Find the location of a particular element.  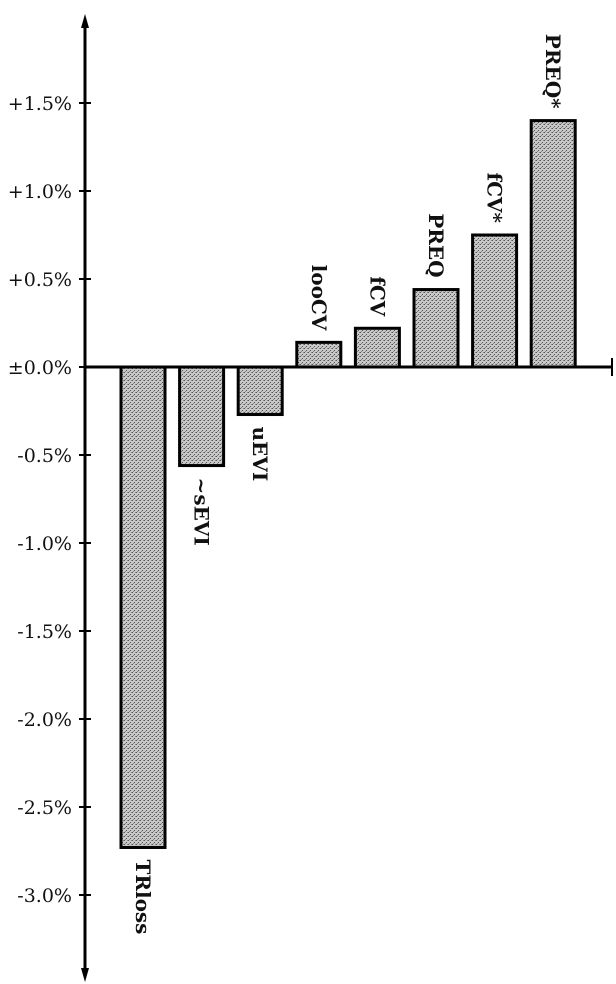

y-tick-label: -2.0% is located at coordinates (44, 720).